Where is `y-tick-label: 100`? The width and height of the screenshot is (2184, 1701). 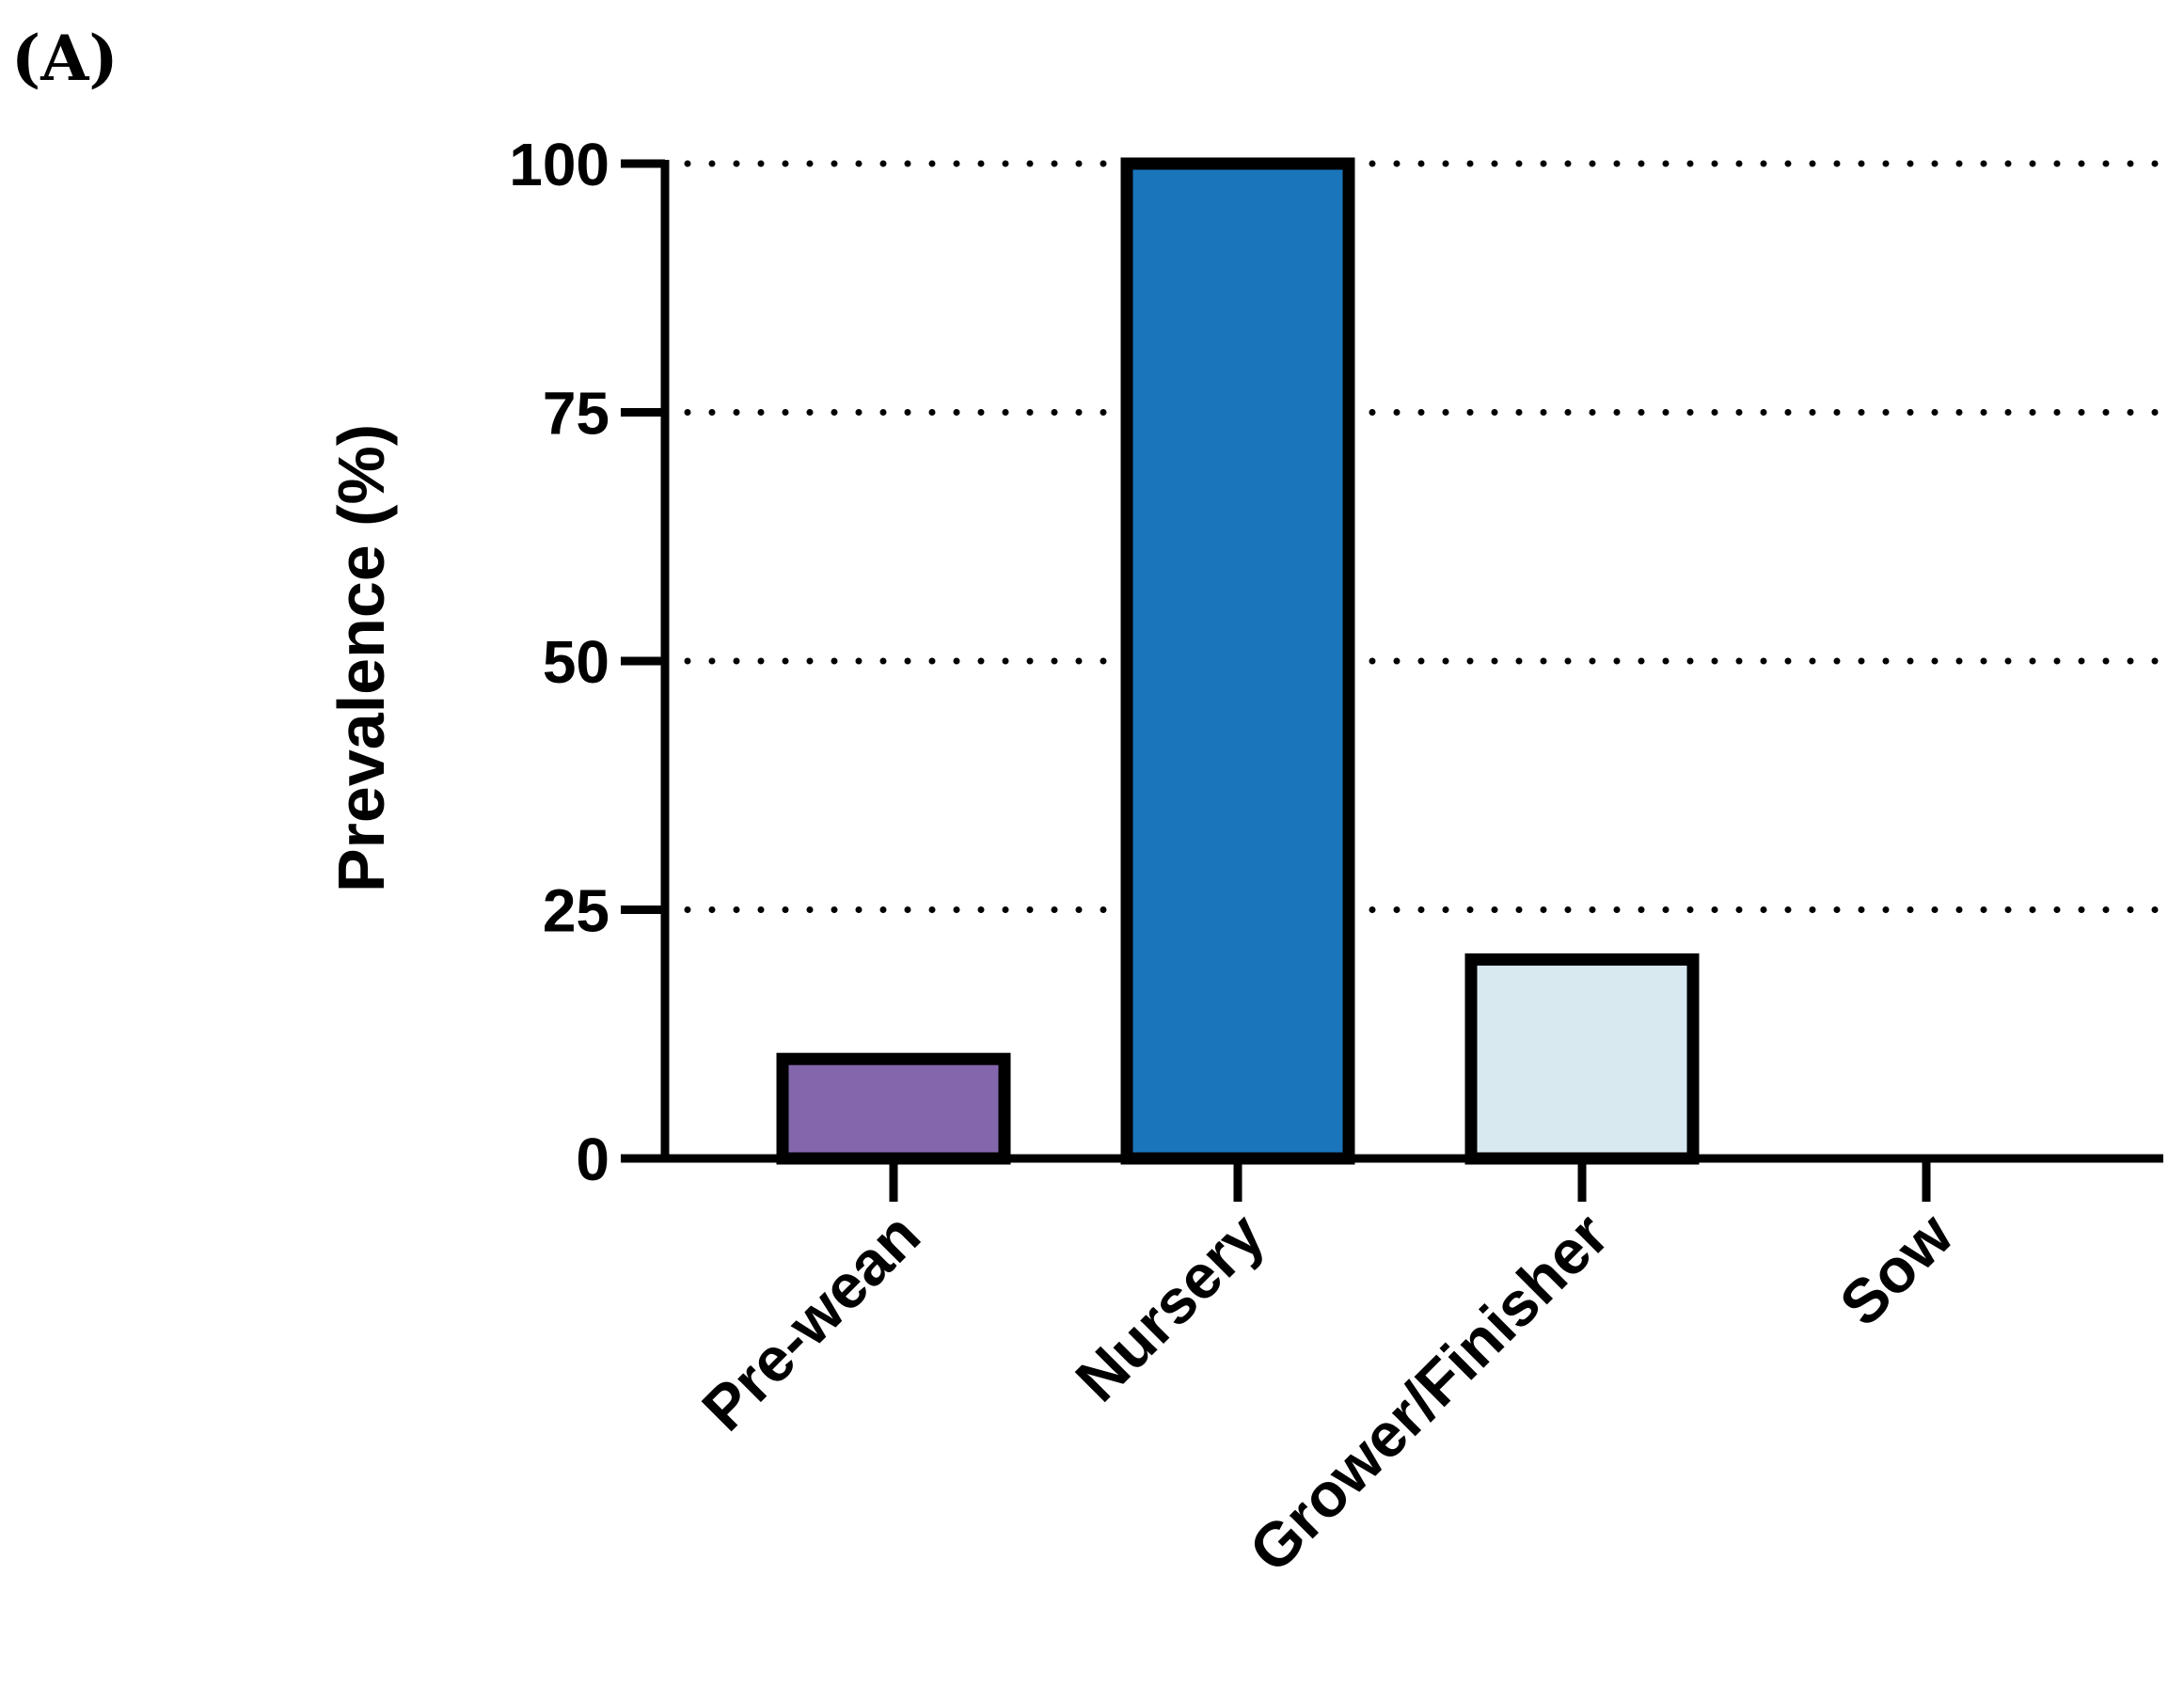 y-tick-label: 100 is located at coordinates (559, 165).